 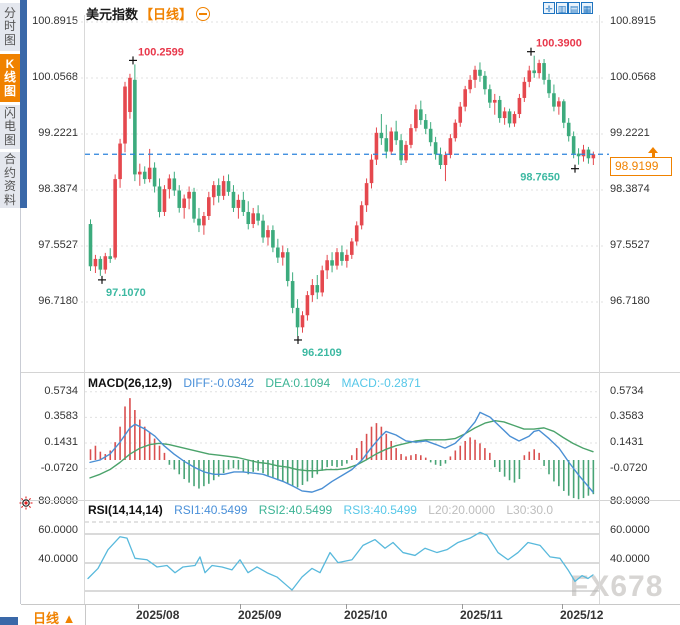 I want to click on x-axis-month-label: 2025/08, so click(x=158, y=615).